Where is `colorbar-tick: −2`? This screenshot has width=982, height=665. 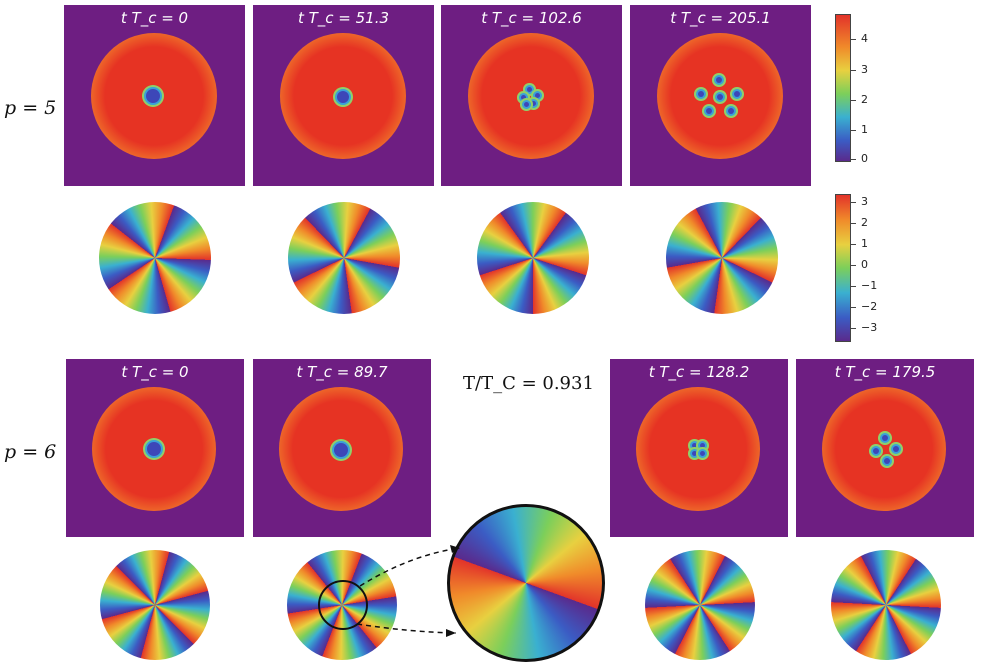
colorbar-tick: −2 is located at coordinates (864, 306).